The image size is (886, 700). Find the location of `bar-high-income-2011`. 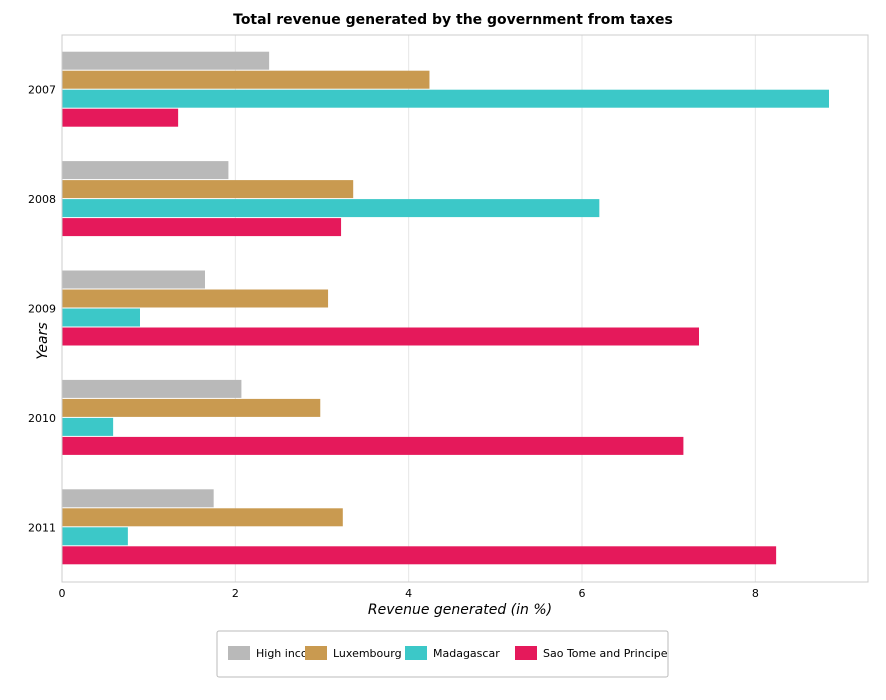

bar-high-income-2011 is located at coordinates (138, 498).